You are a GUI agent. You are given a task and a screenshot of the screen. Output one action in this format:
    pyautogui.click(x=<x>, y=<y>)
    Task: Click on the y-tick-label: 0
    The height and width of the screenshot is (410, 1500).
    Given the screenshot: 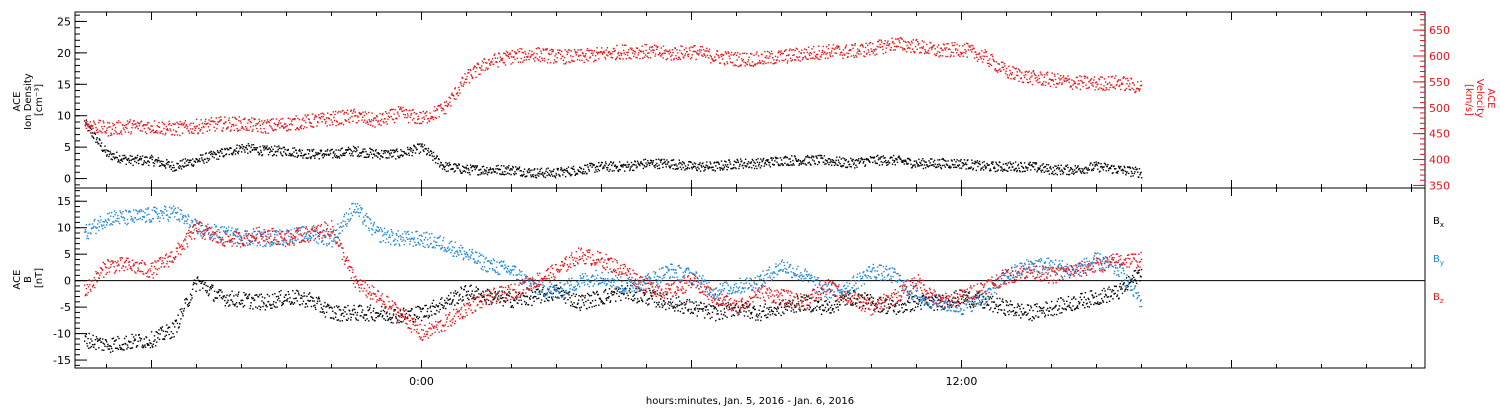 What is the action you would take?
    pyautogui.click(x=67, y=281)
    